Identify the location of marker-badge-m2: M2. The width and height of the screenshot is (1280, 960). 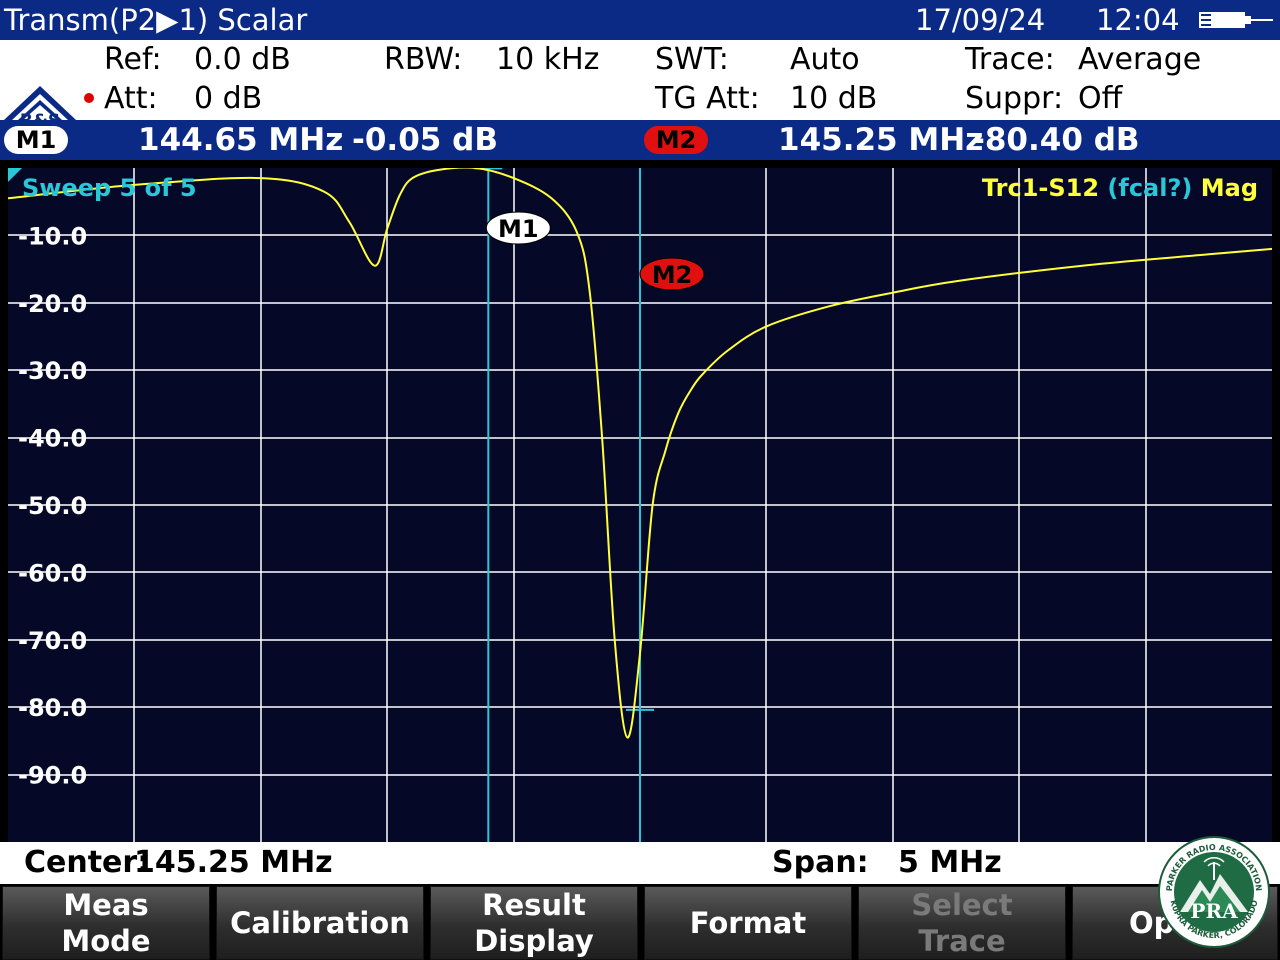
(672, 274).